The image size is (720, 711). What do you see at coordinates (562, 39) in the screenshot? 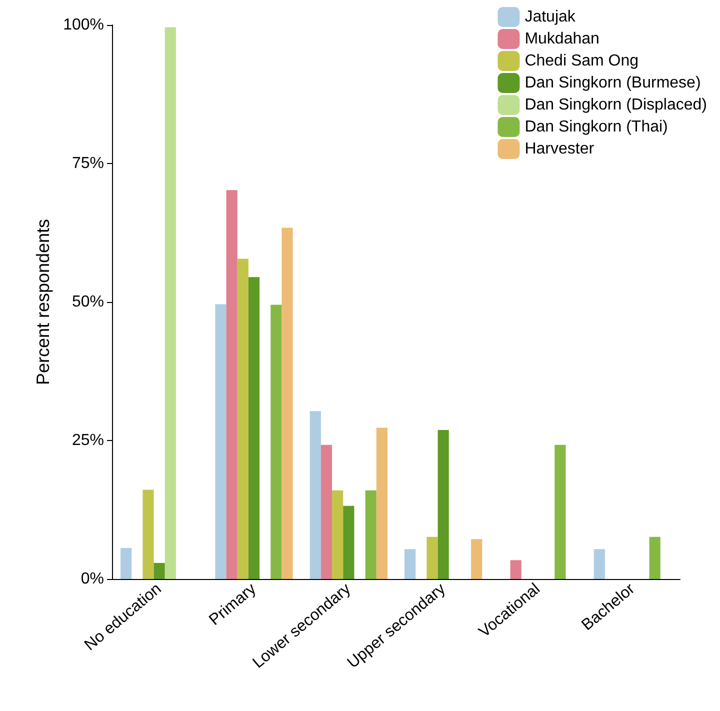
I see `legend-label: Mukdahan` at bounding box center [562, 39].